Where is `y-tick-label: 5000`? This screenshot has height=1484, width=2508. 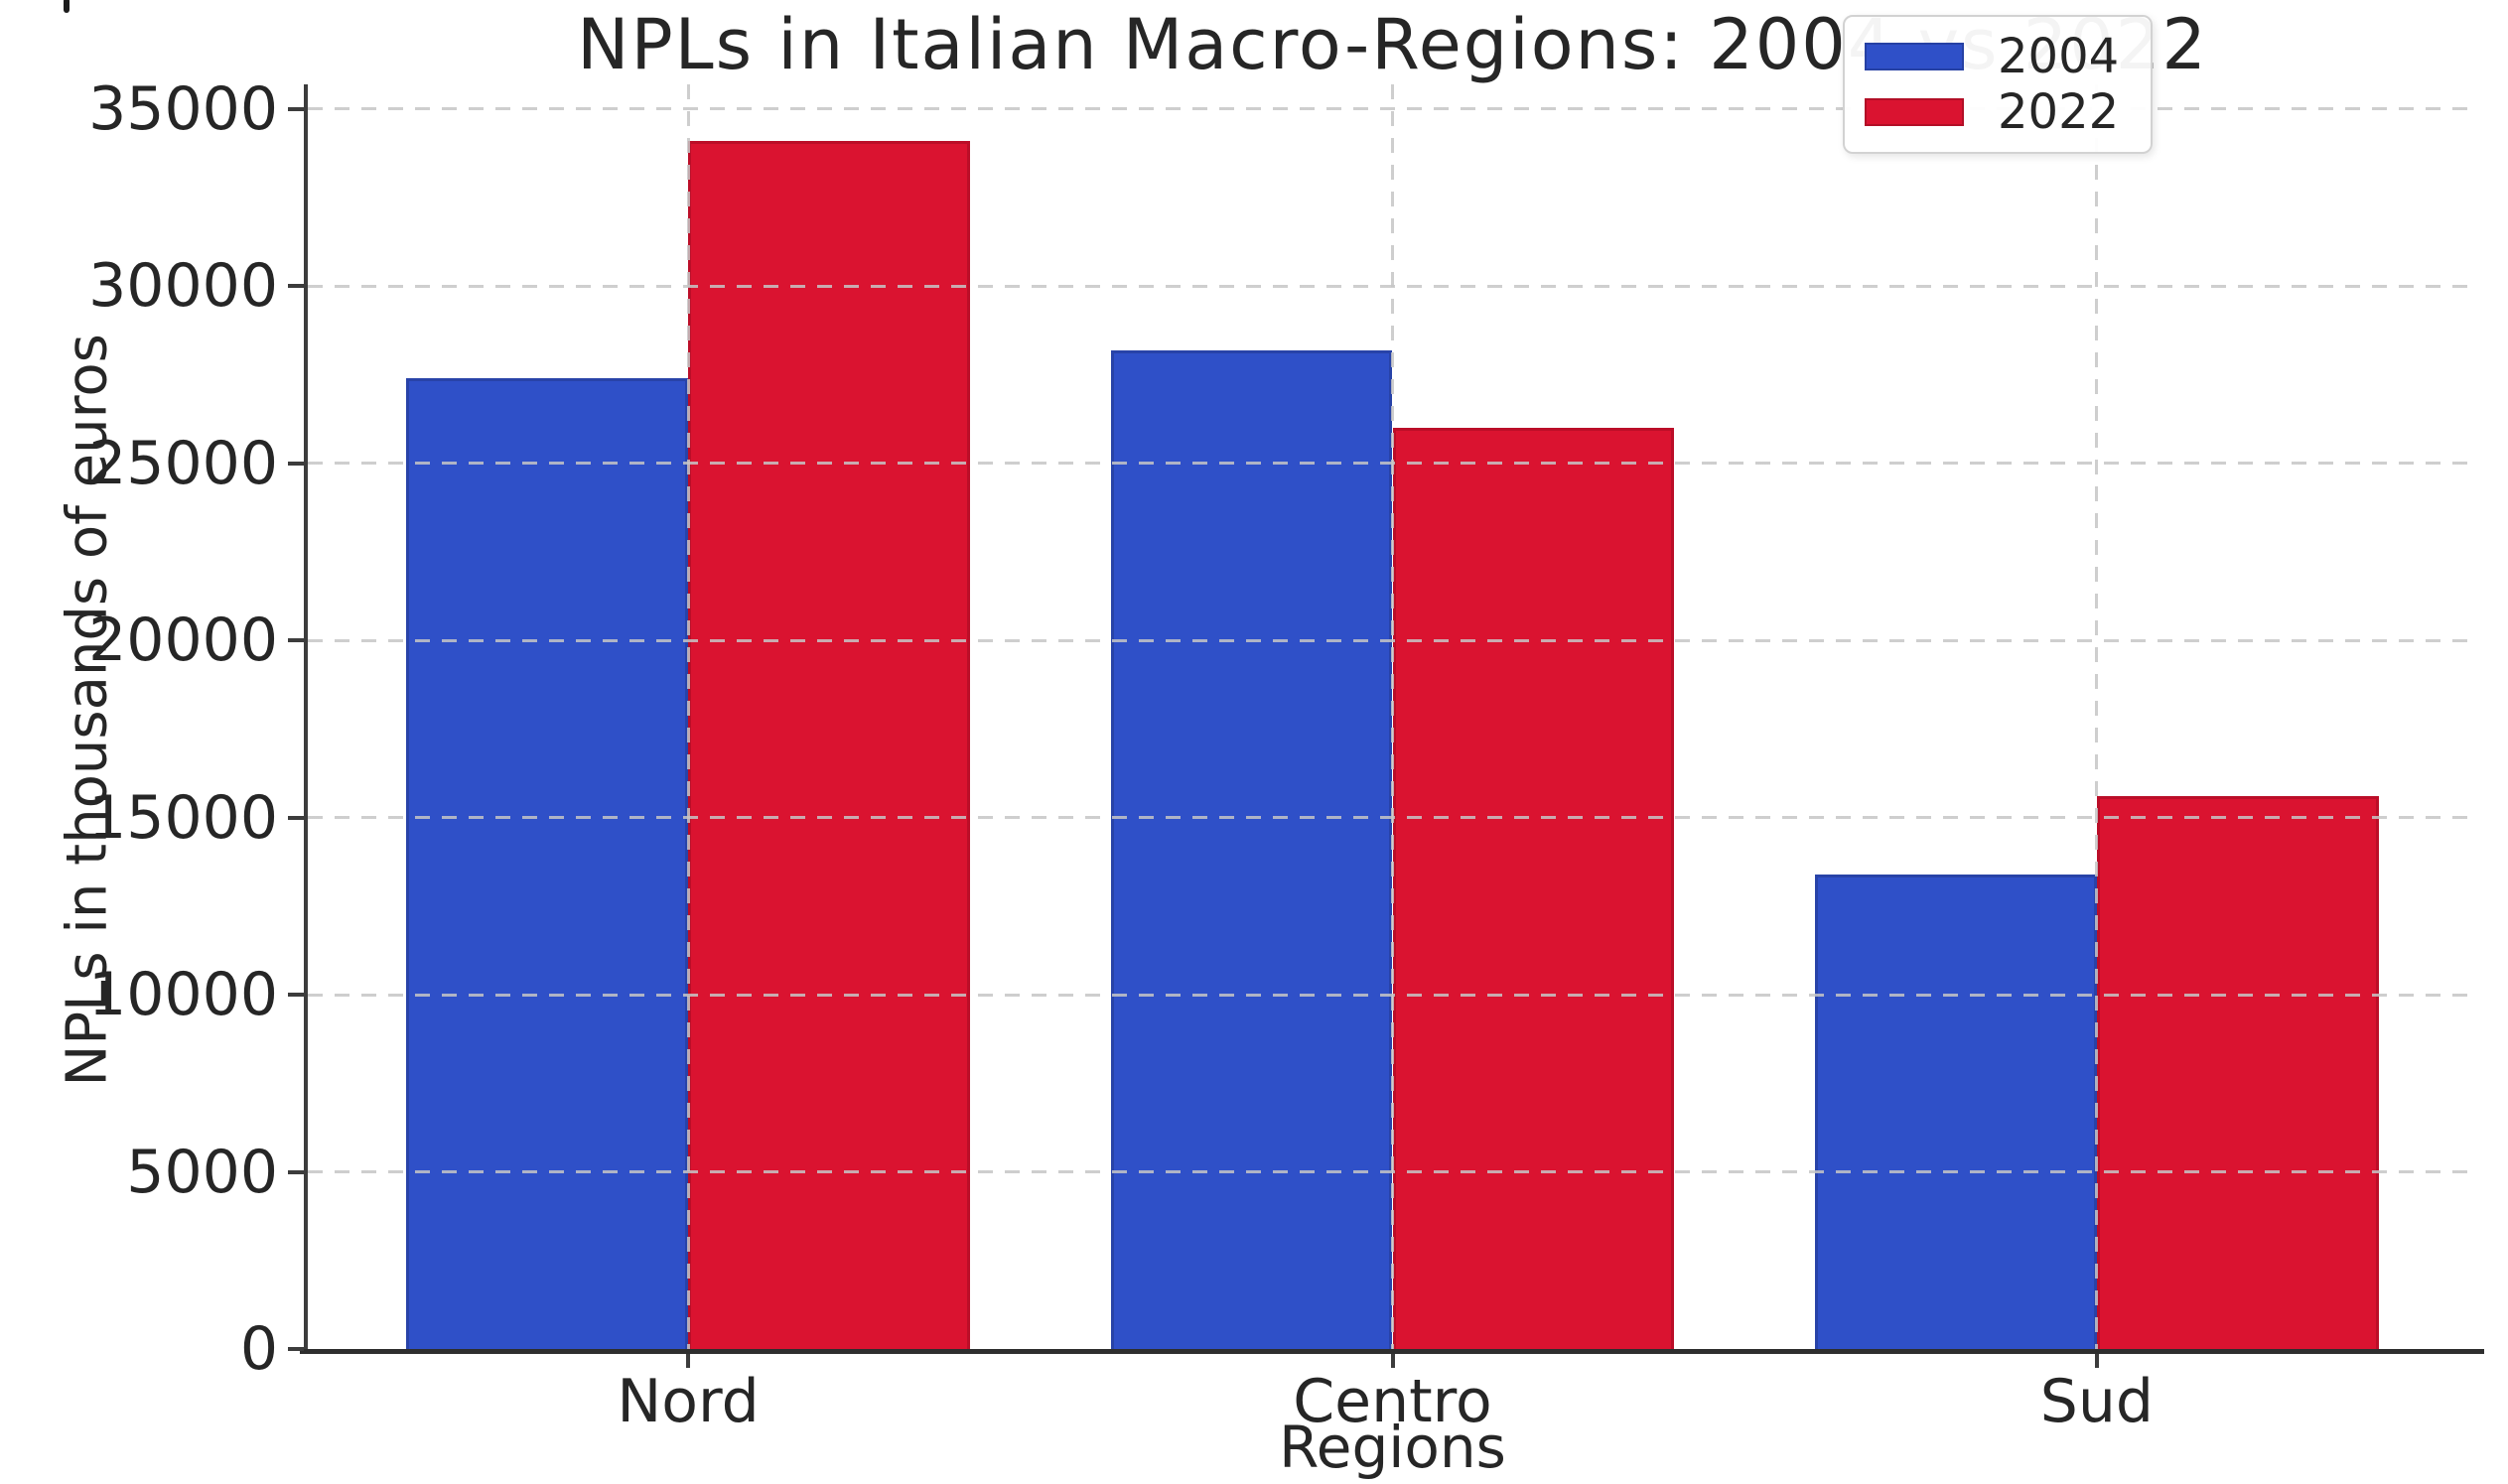 y-tick-label: 5000 is located at coordinates (202, 1172).